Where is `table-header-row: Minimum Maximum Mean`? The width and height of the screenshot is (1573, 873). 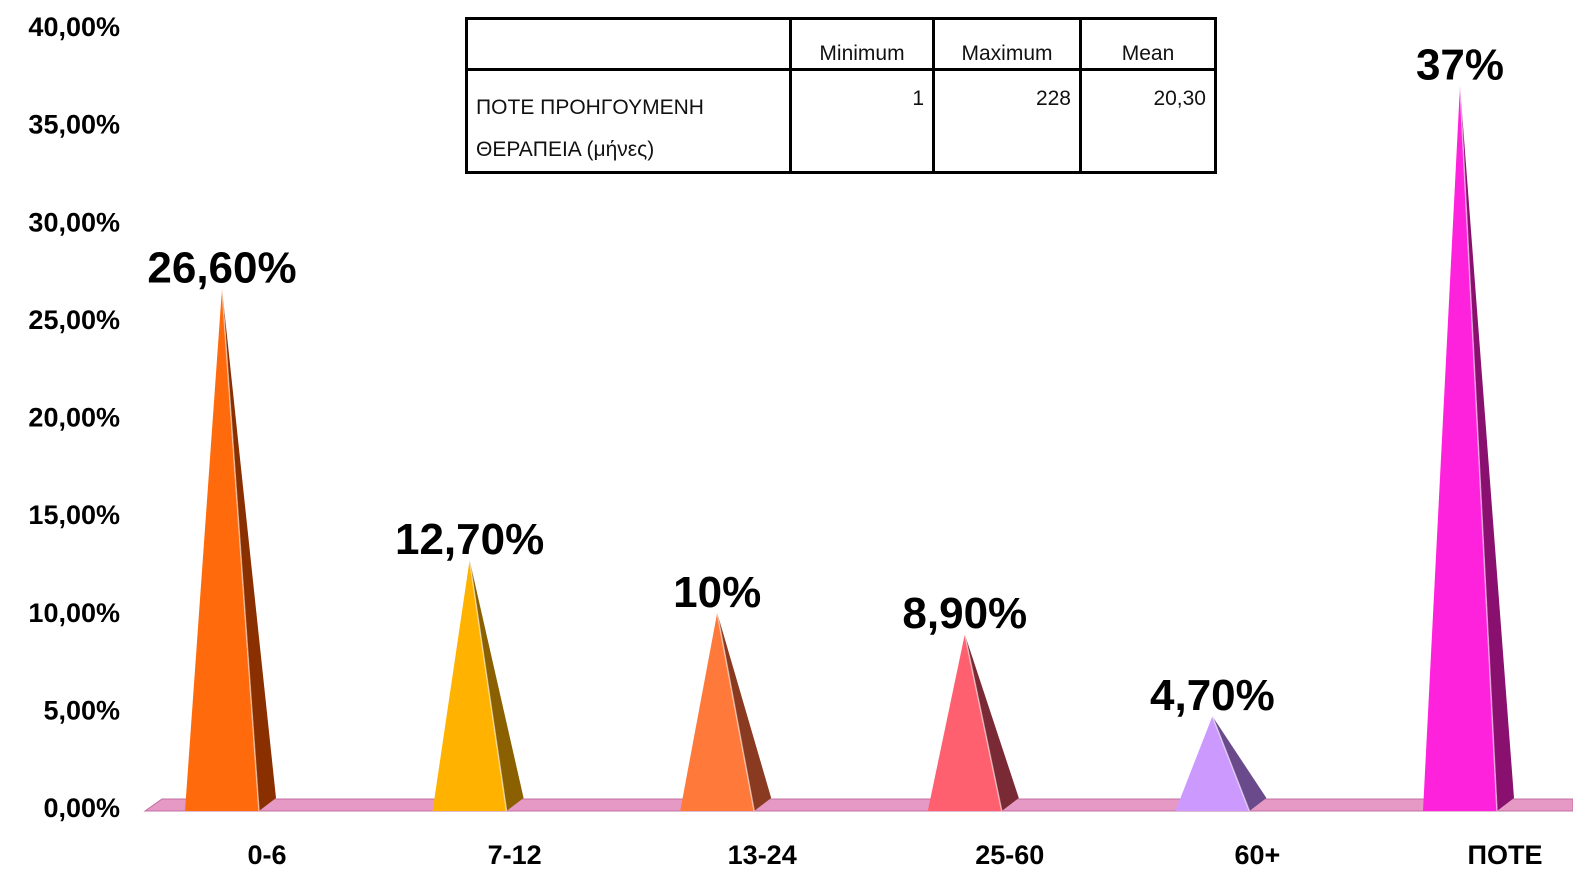
table-header-row: Minimum Maximum Mean is located at coordinates (841, 44).